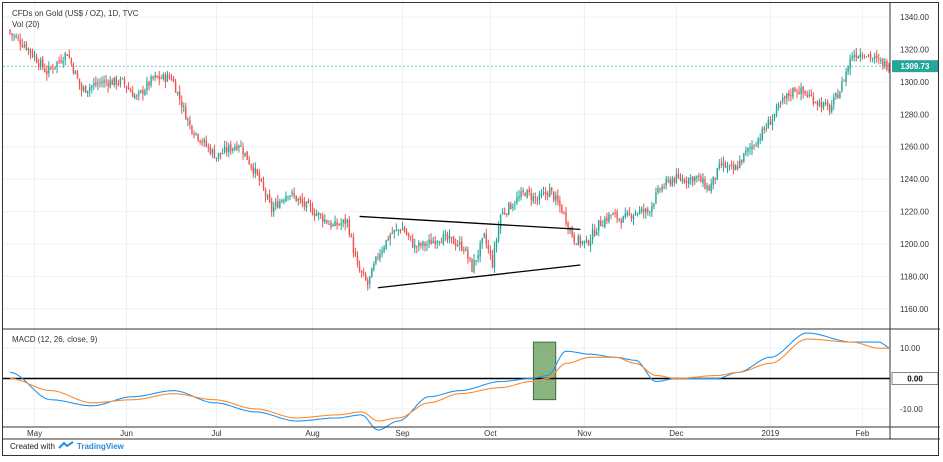 The width and height of the screenshot is (943, 462). Describe the element at coordinates (34, 433) in the screenshot. I see `time-tick-label: May` at that location.